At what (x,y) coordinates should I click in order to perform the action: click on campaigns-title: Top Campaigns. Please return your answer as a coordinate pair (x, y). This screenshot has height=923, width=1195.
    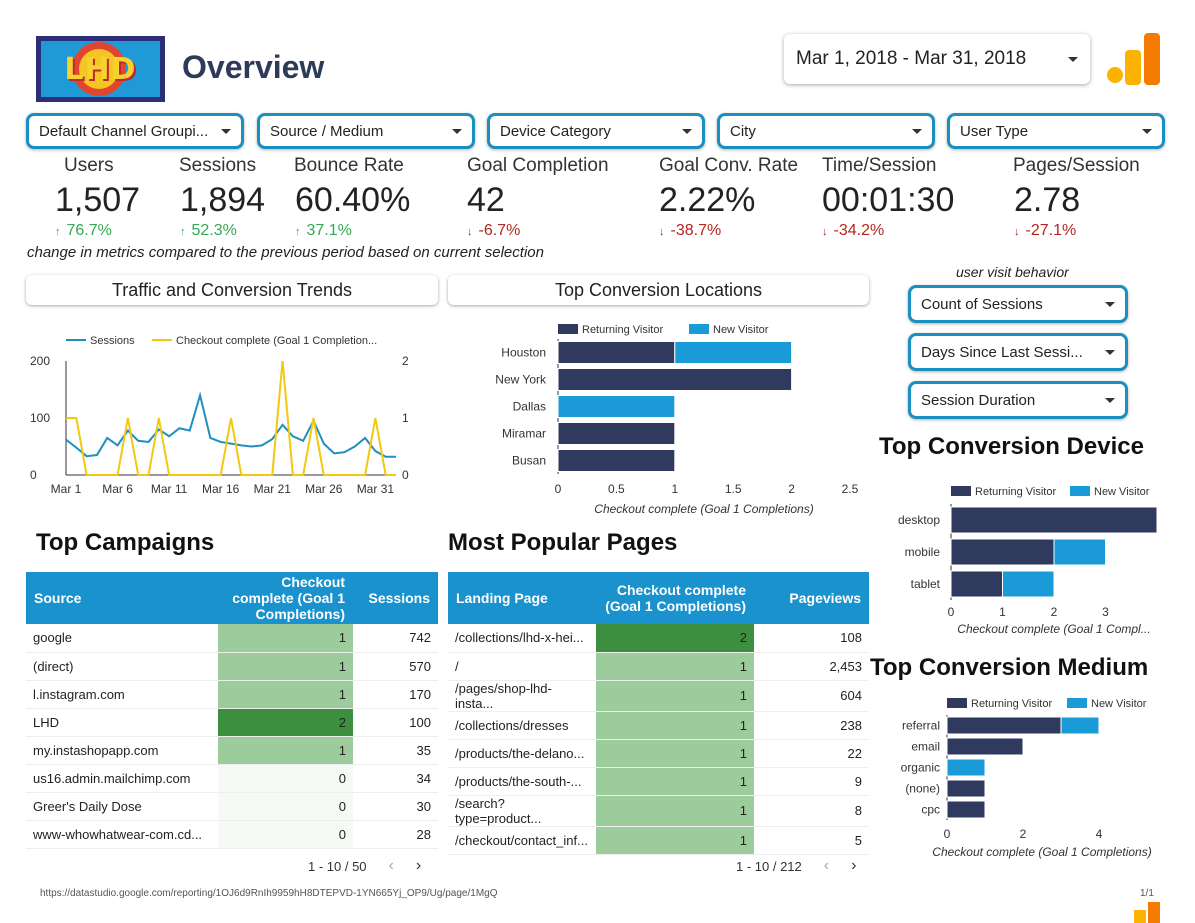
    Looking at the image, I should click on (125, 542).